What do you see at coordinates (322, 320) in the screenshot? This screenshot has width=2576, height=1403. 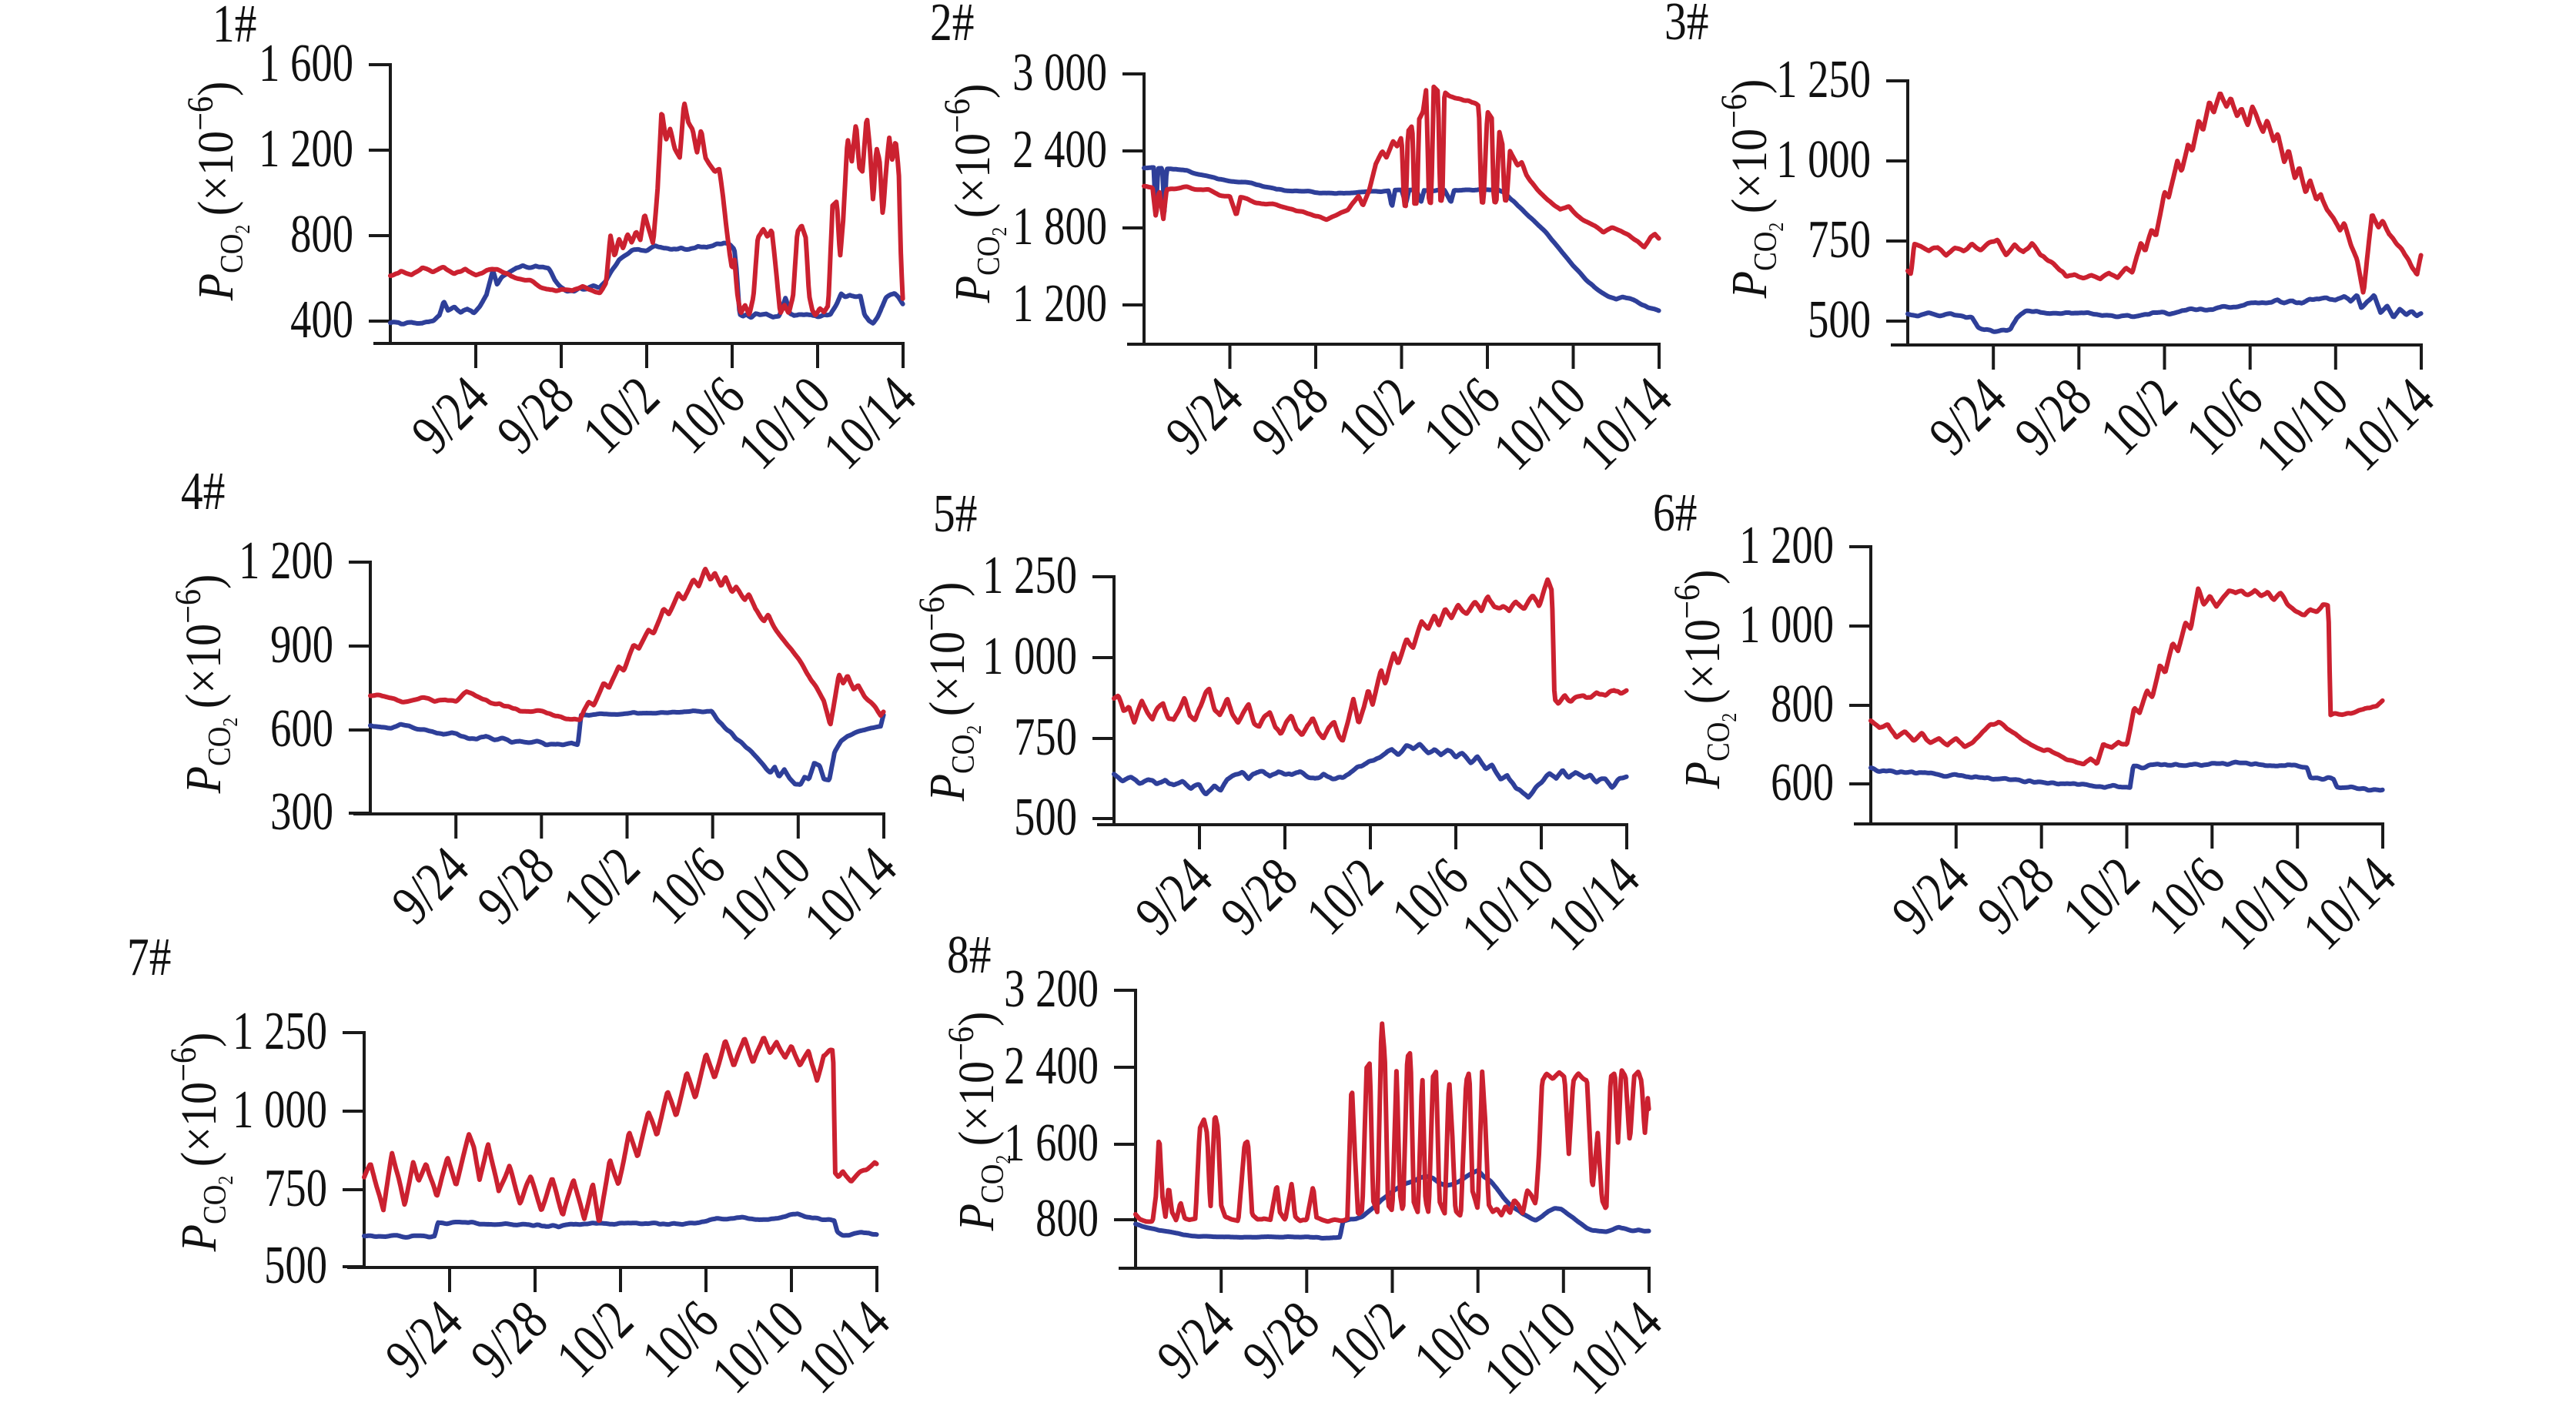 I see `svg-text: 400` at bounding box center [322, 320].